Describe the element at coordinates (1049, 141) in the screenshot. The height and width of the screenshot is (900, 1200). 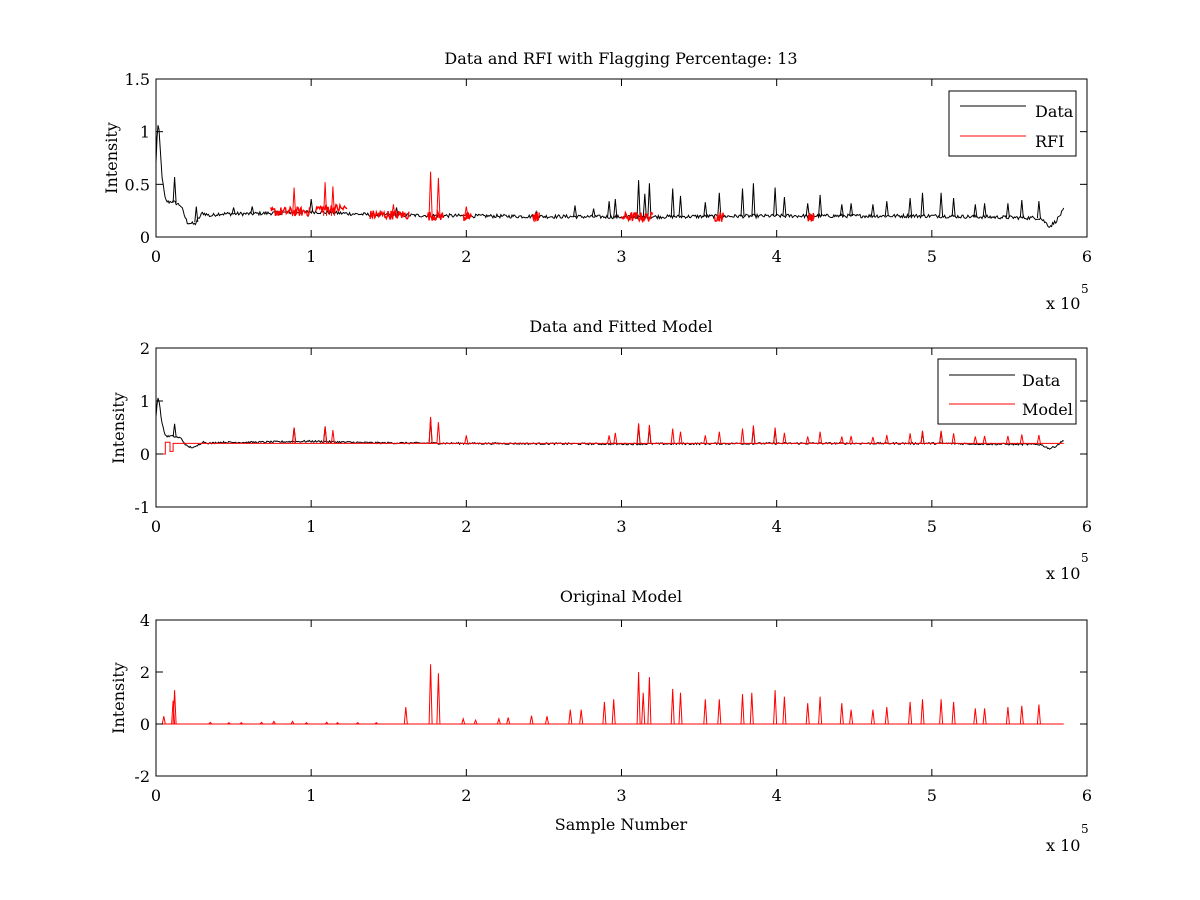
I see `legend-label-rfi: RFI` at that location.